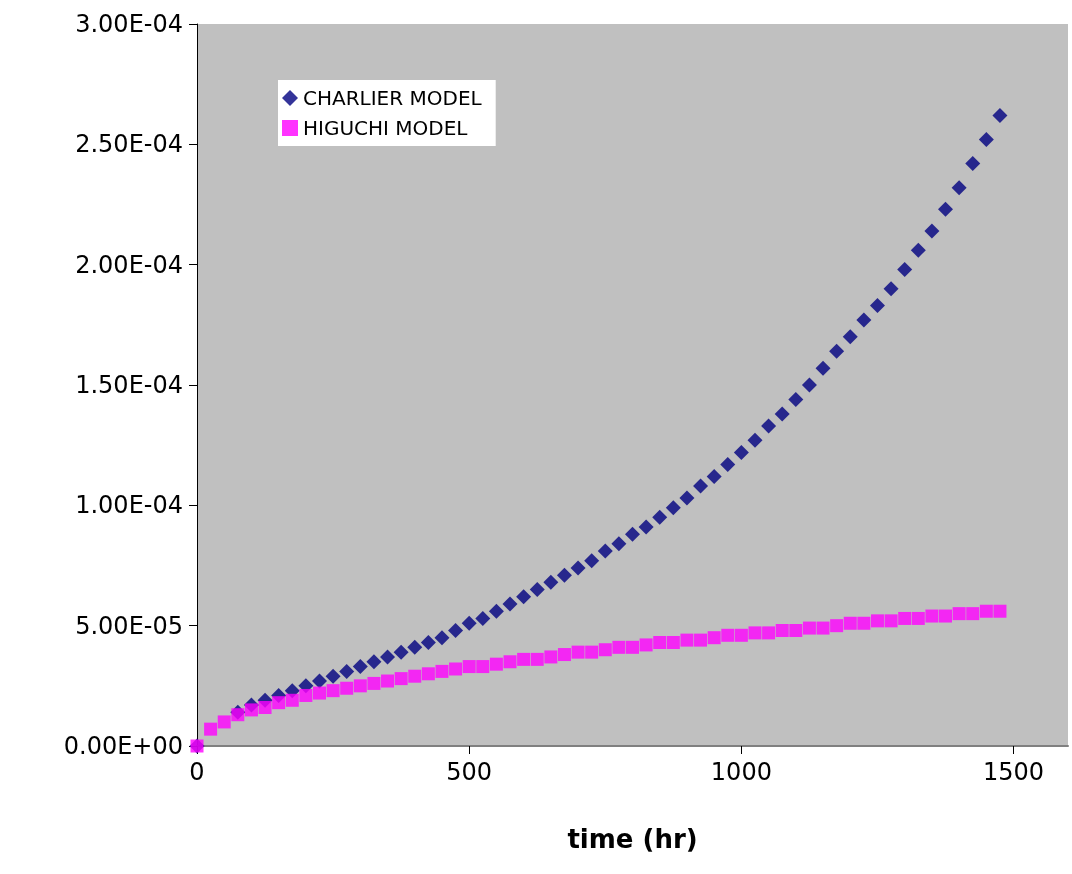 This screenshot has width=1072, height=874. What do you see at coordinates (129, 144) in the screenshot?
I see `y-tick-label: 2.50E-04` at bounding box center [129, 144].